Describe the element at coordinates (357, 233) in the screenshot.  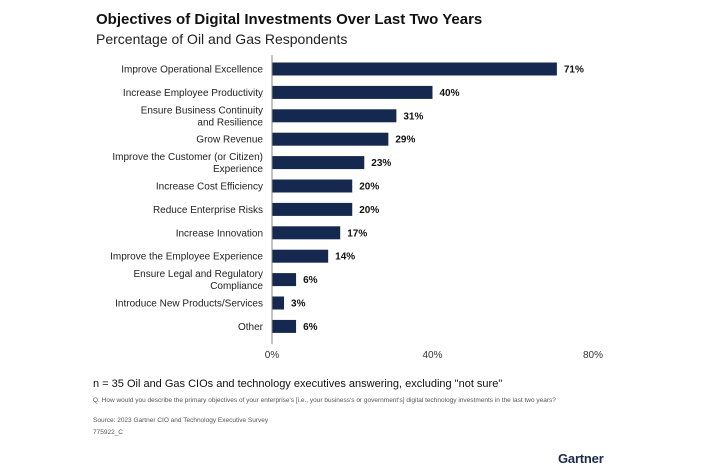
I see `value-label-7: 17%` at that location.